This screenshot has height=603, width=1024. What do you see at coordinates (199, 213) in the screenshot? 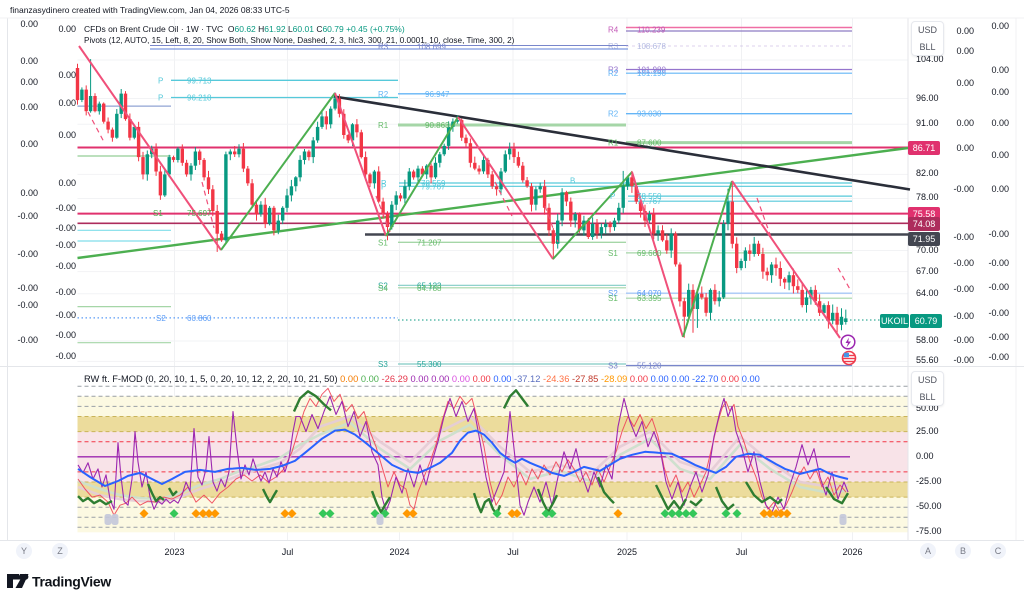
I see `svg-text: 75.697` at bounding box center [199, 213].